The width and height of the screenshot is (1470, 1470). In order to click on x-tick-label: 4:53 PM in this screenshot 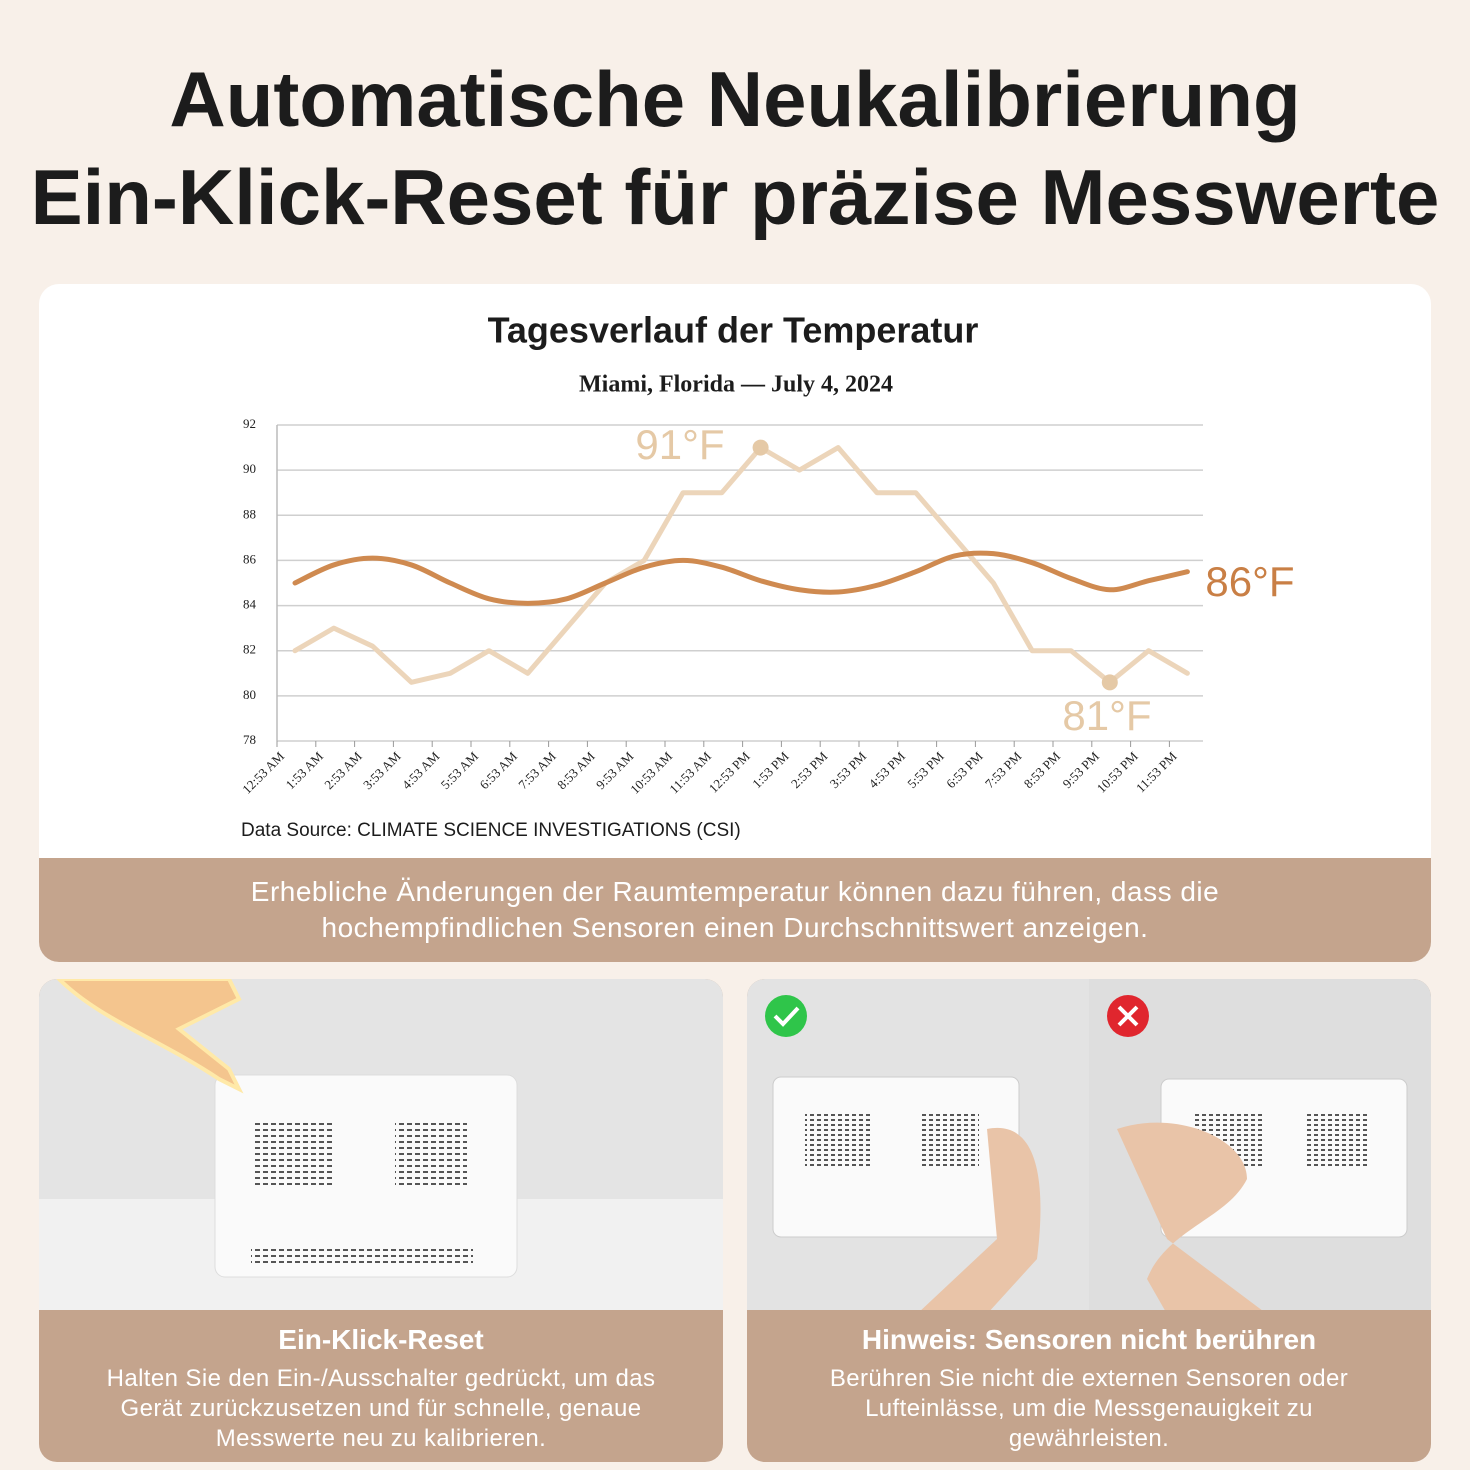, I will do `click(886, 769)`.